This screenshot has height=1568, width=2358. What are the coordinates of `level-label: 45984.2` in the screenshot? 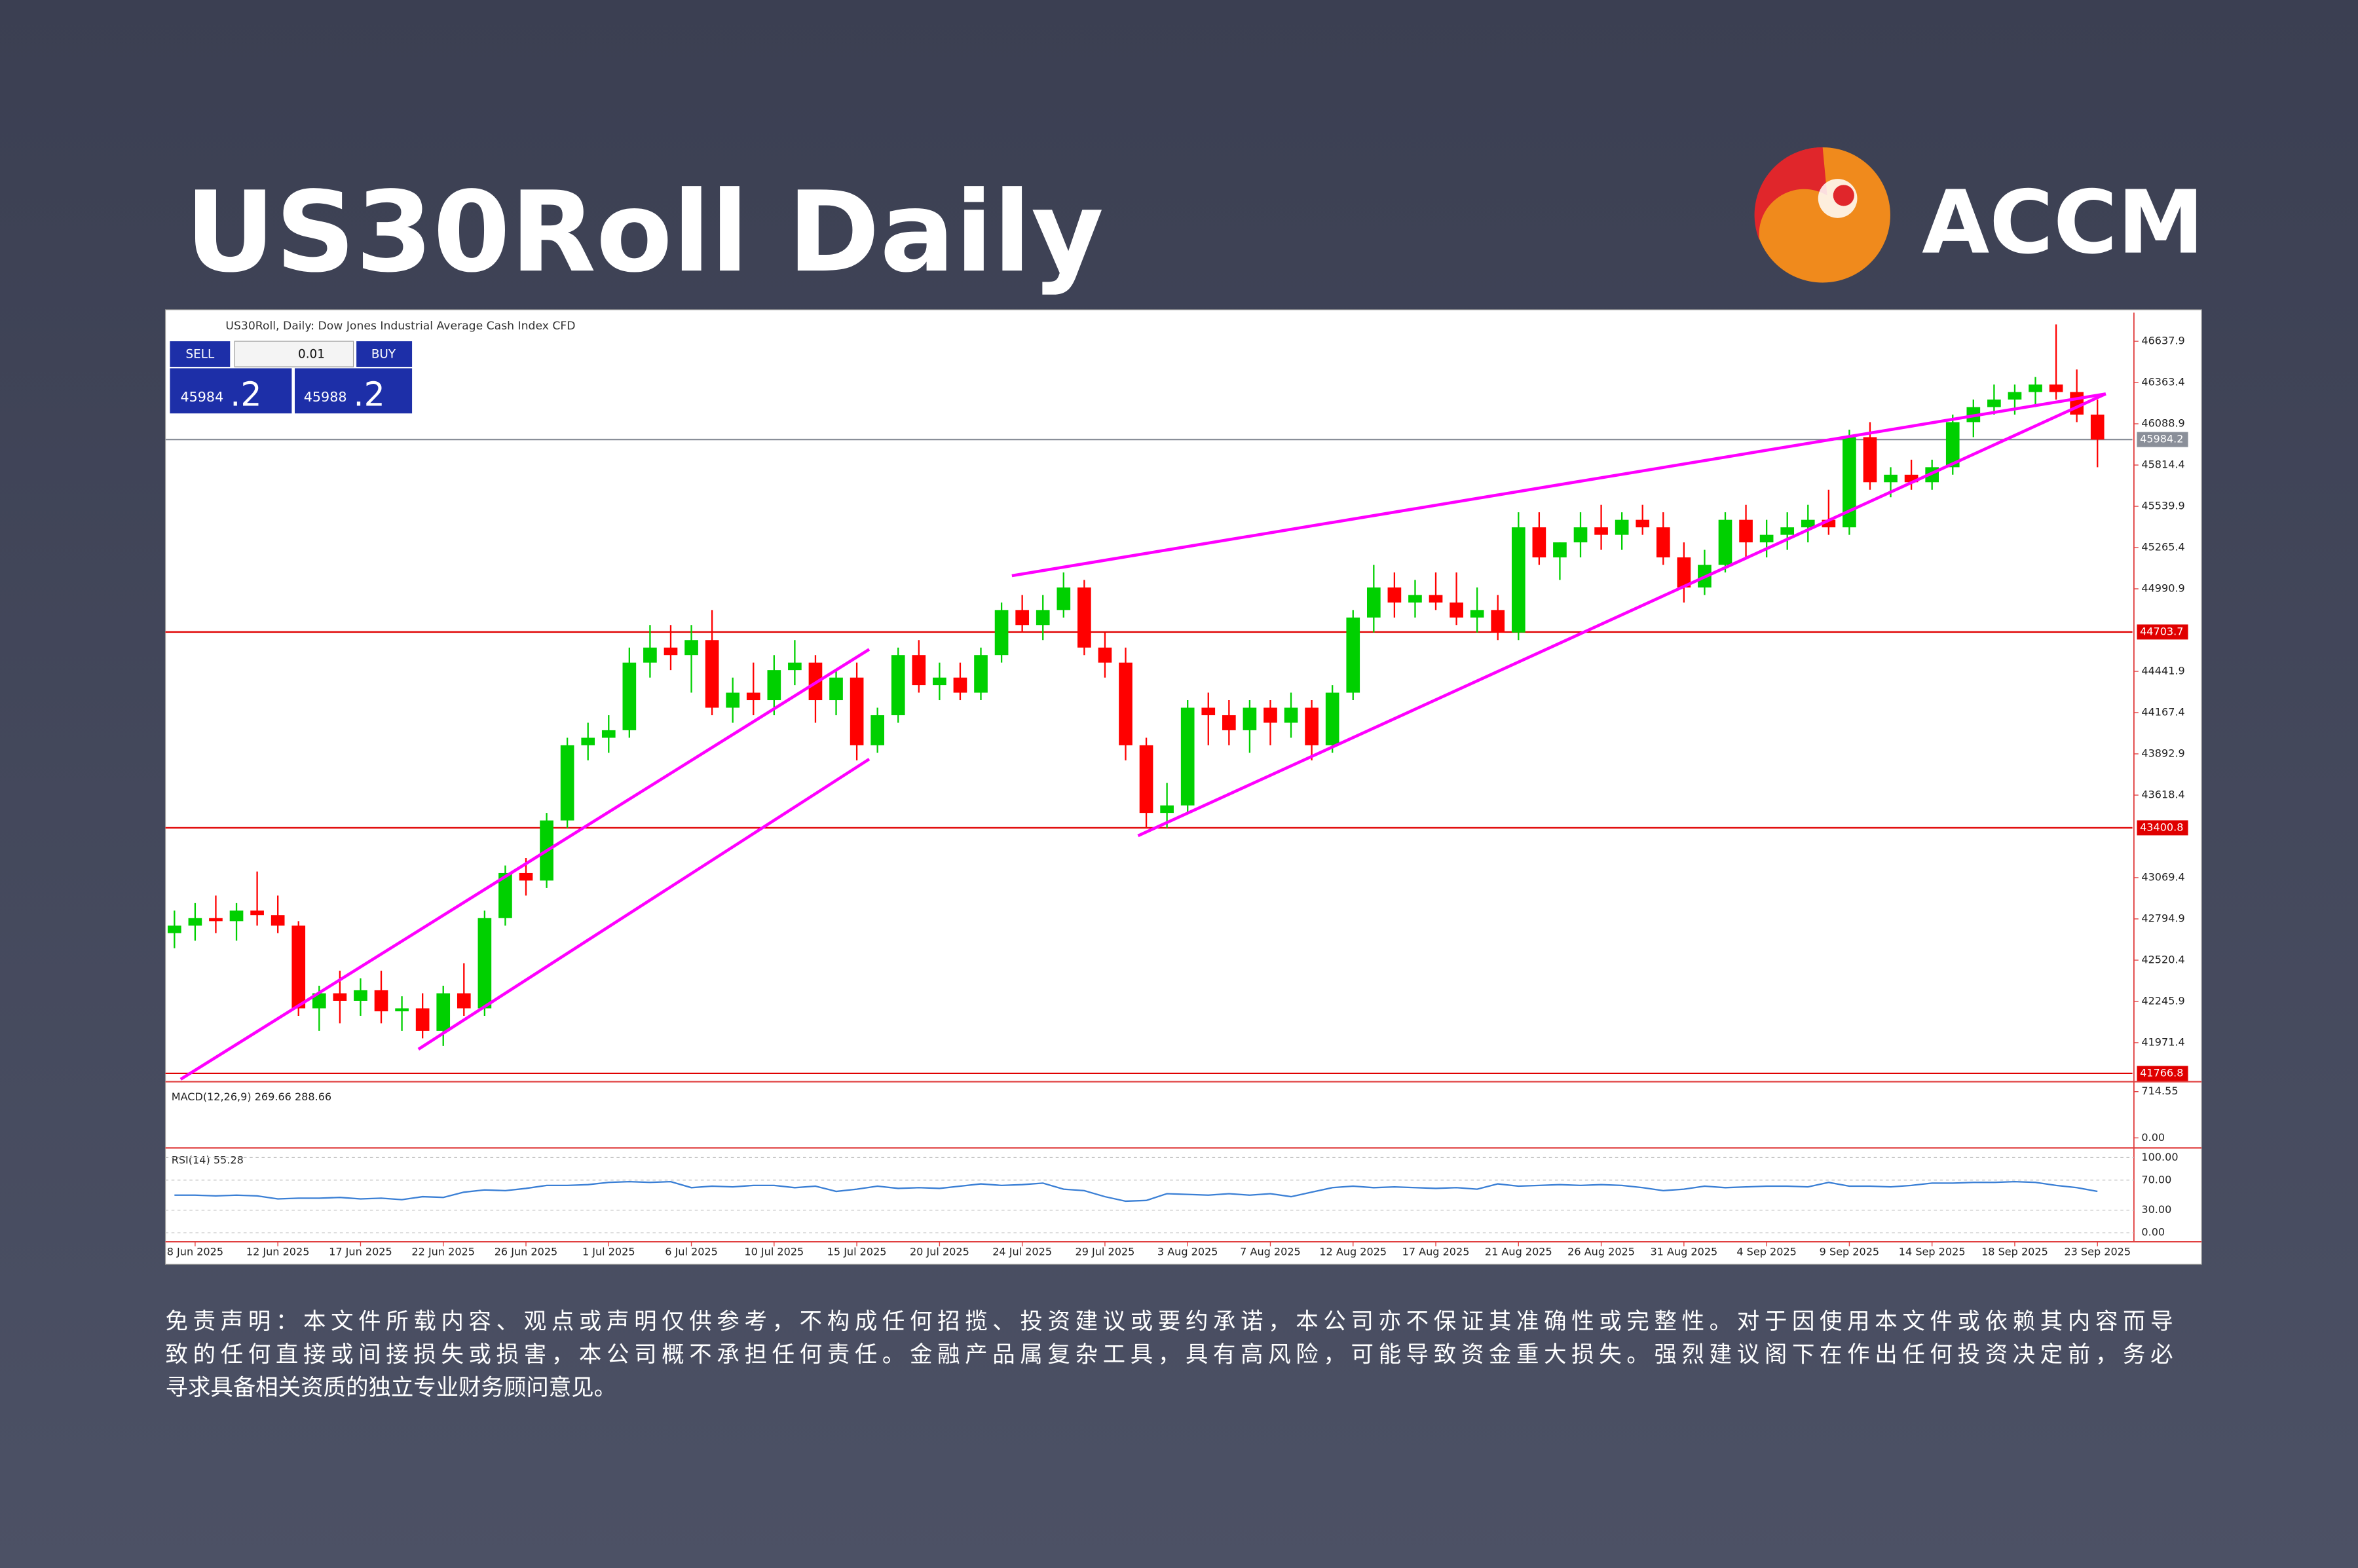 It's located at (2161, 439).